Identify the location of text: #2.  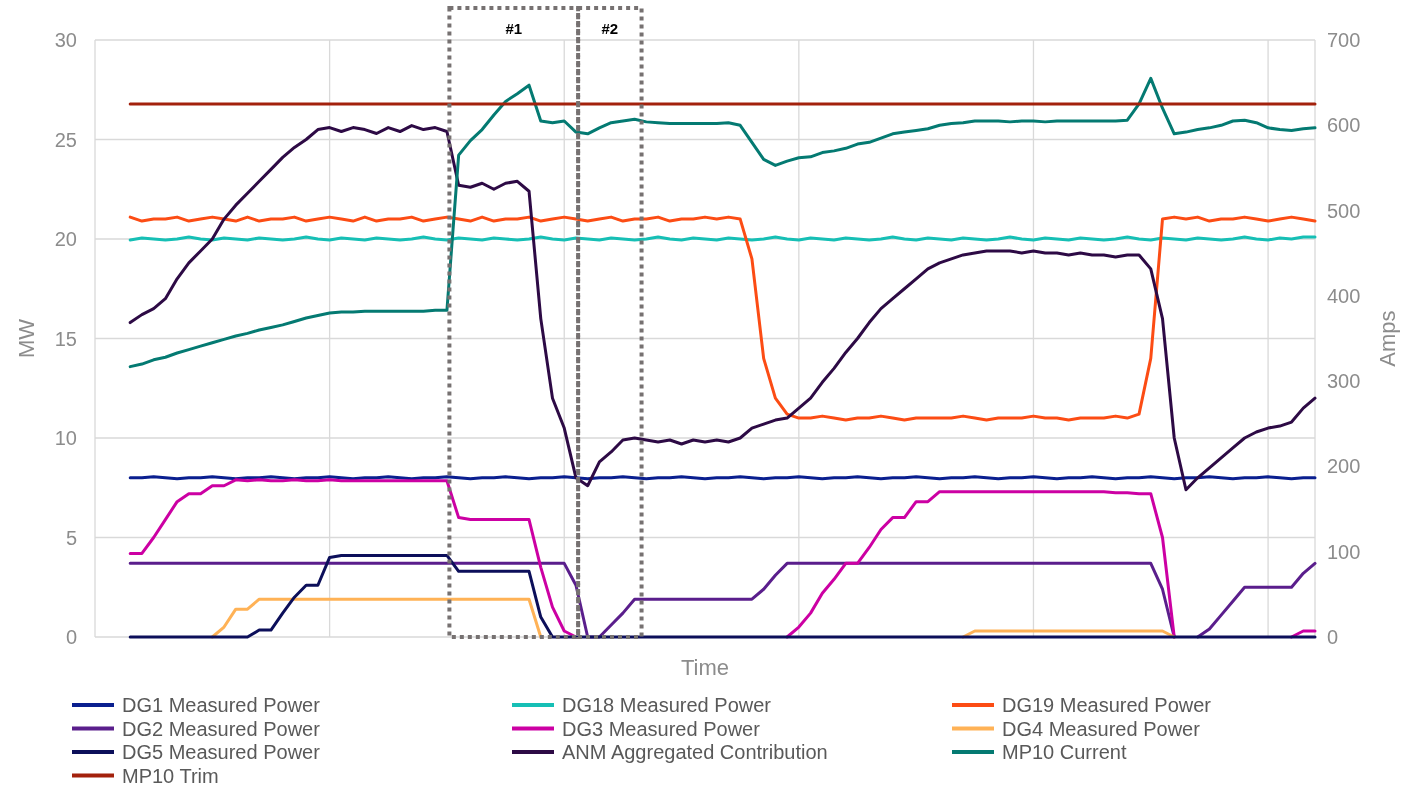
(610, 28).